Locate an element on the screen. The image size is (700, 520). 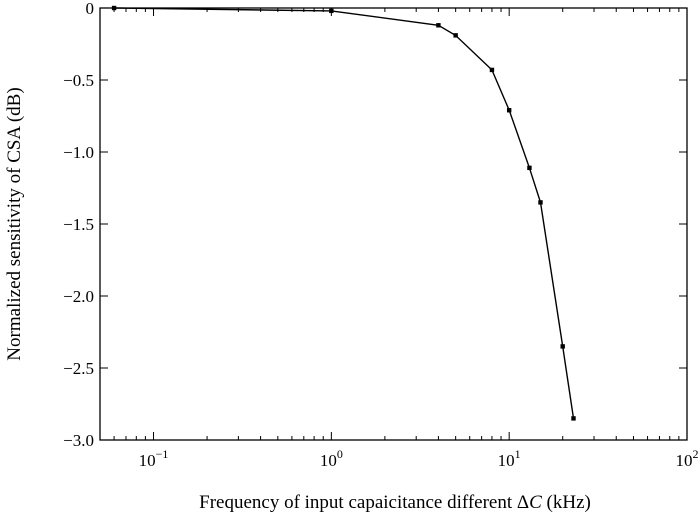
y-tick-label: −3.0 is located at coordinates (78, 440).